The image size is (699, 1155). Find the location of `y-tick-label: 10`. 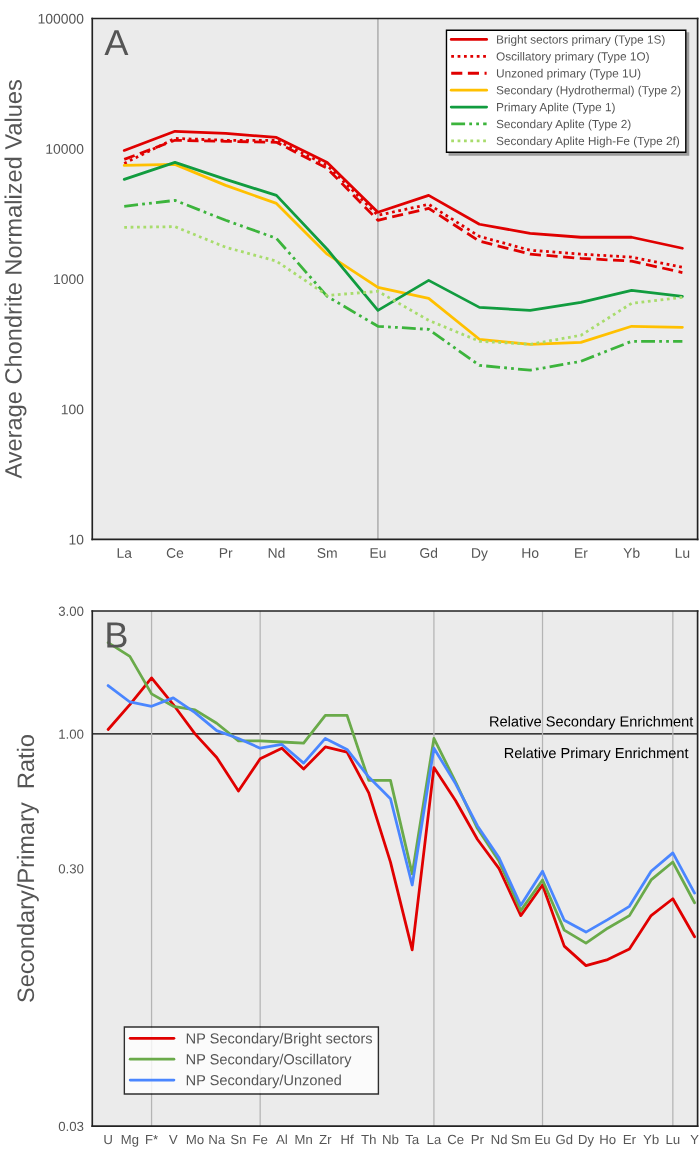

y-tick-label: 10 is located at coordinates (76, 539).